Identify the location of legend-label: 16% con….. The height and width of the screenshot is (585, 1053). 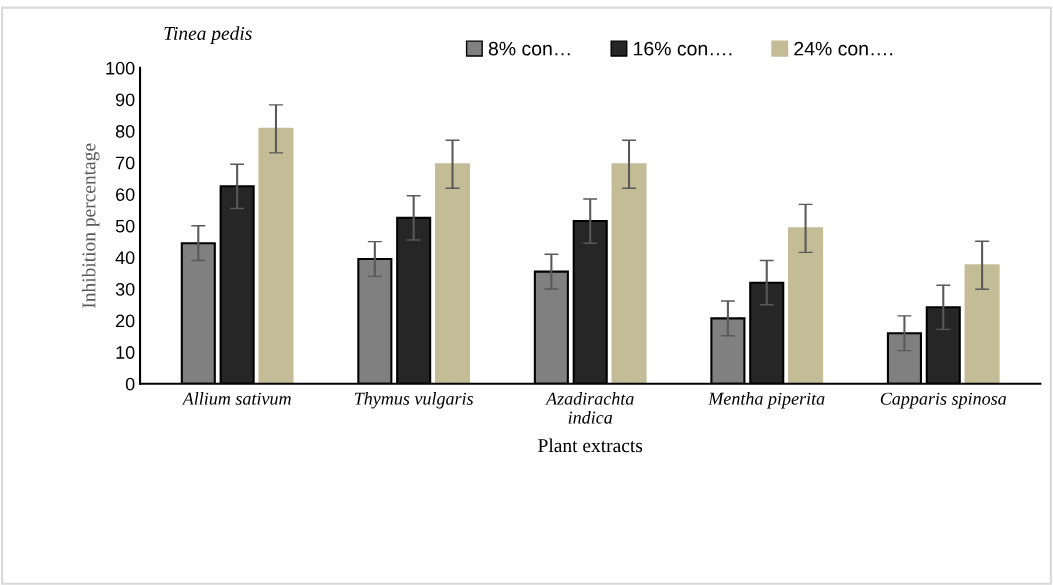
(683, 48).